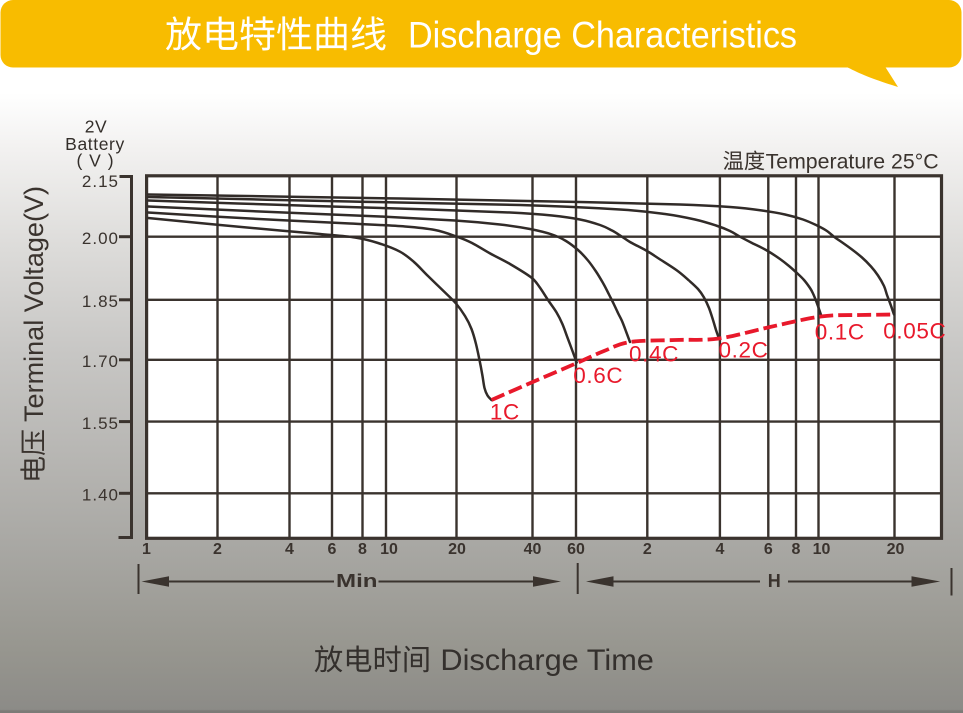  Describe the element at coordinates (840, 332) in the screenshot. I see `svg-text: 0.1C` at that location.